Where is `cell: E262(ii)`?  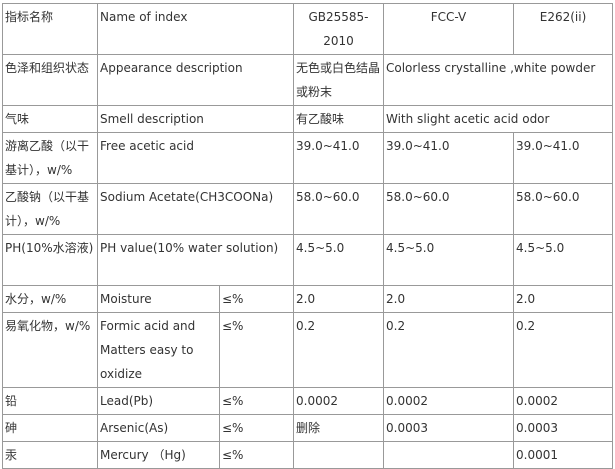 cell: E262(ii) is located at coordinates (563, 29).